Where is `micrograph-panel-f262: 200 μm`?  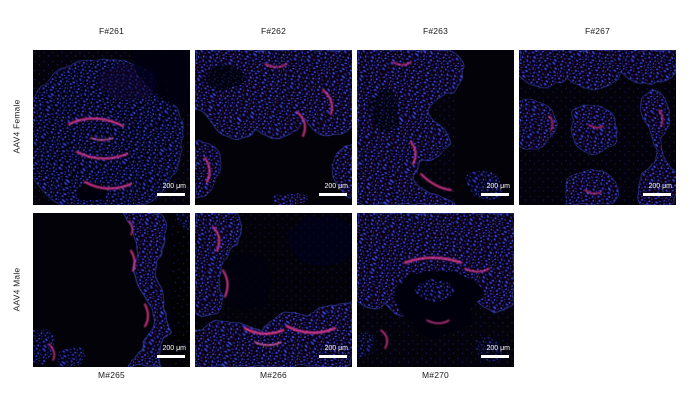 micrograph-panel-f262: 200 μm is located at coordinates (273, 127).